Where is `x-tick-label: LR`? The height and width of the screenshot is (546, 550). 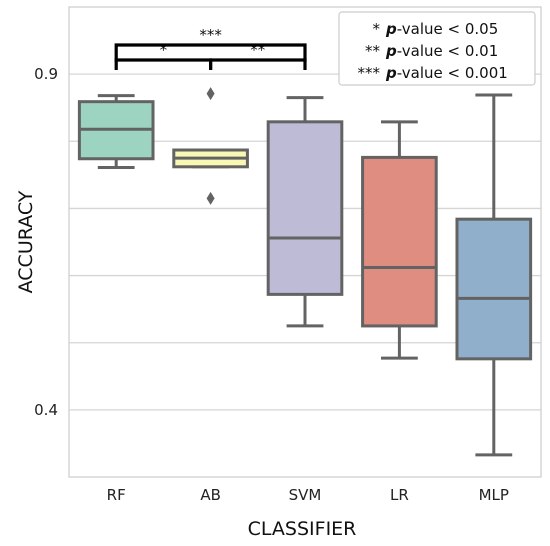 x-tick-label: LR is located at coordinates (399, 495).